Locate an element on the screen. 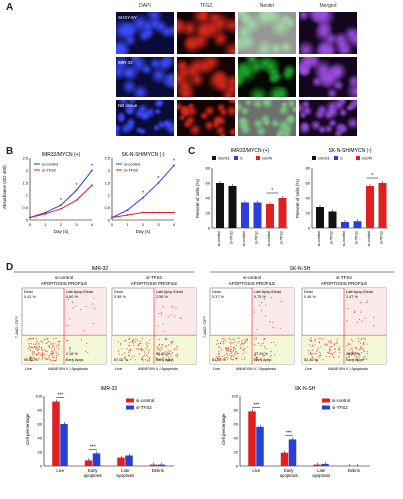 Image resolution: width=403 pixels, height=499 pixels. flow-group-left: IMR-32 is located at coordinates (100, 269).